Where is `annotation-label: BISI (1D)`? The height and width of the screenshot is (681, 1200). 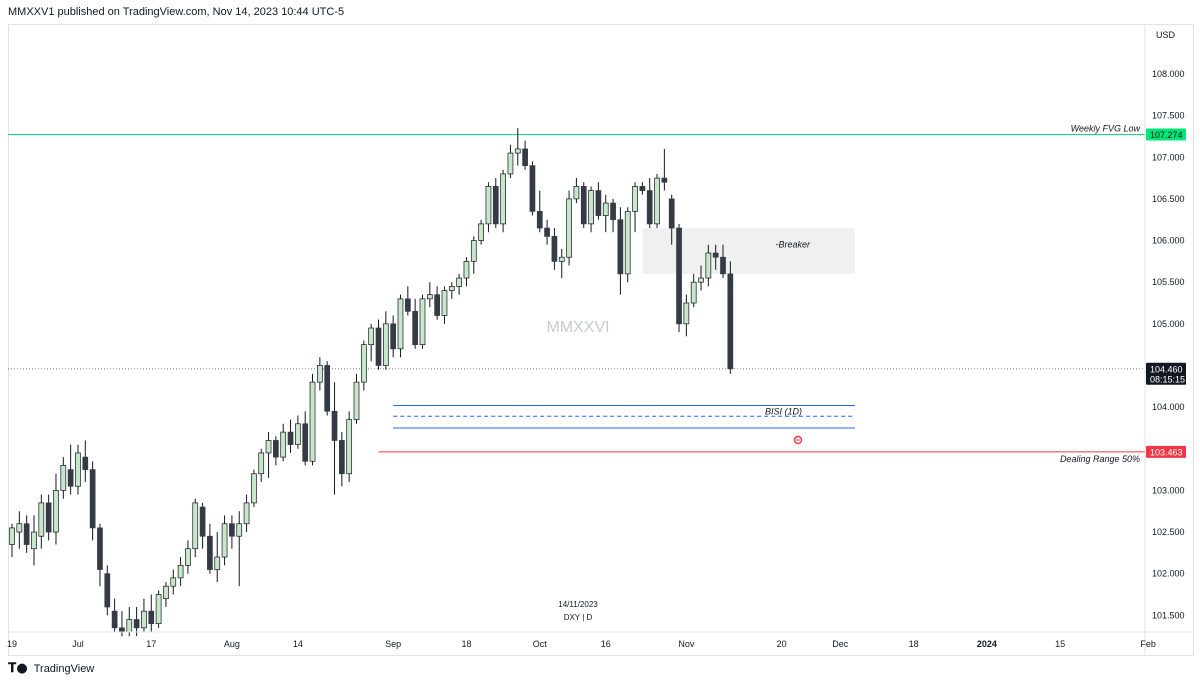
annotation-label: BISI (1D) is located at coordinates (783, 411).